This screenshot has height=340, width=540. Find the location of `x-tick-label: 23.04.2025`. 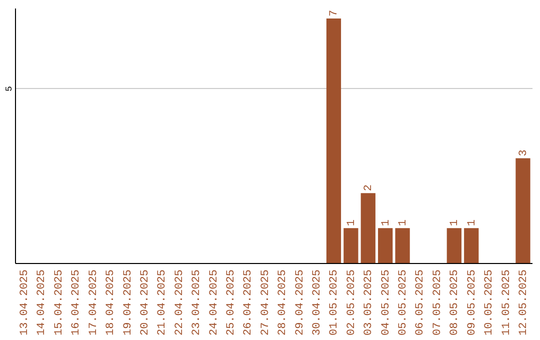

x-tick-label: 23.04.2025 is located at coordinates (197, 303).